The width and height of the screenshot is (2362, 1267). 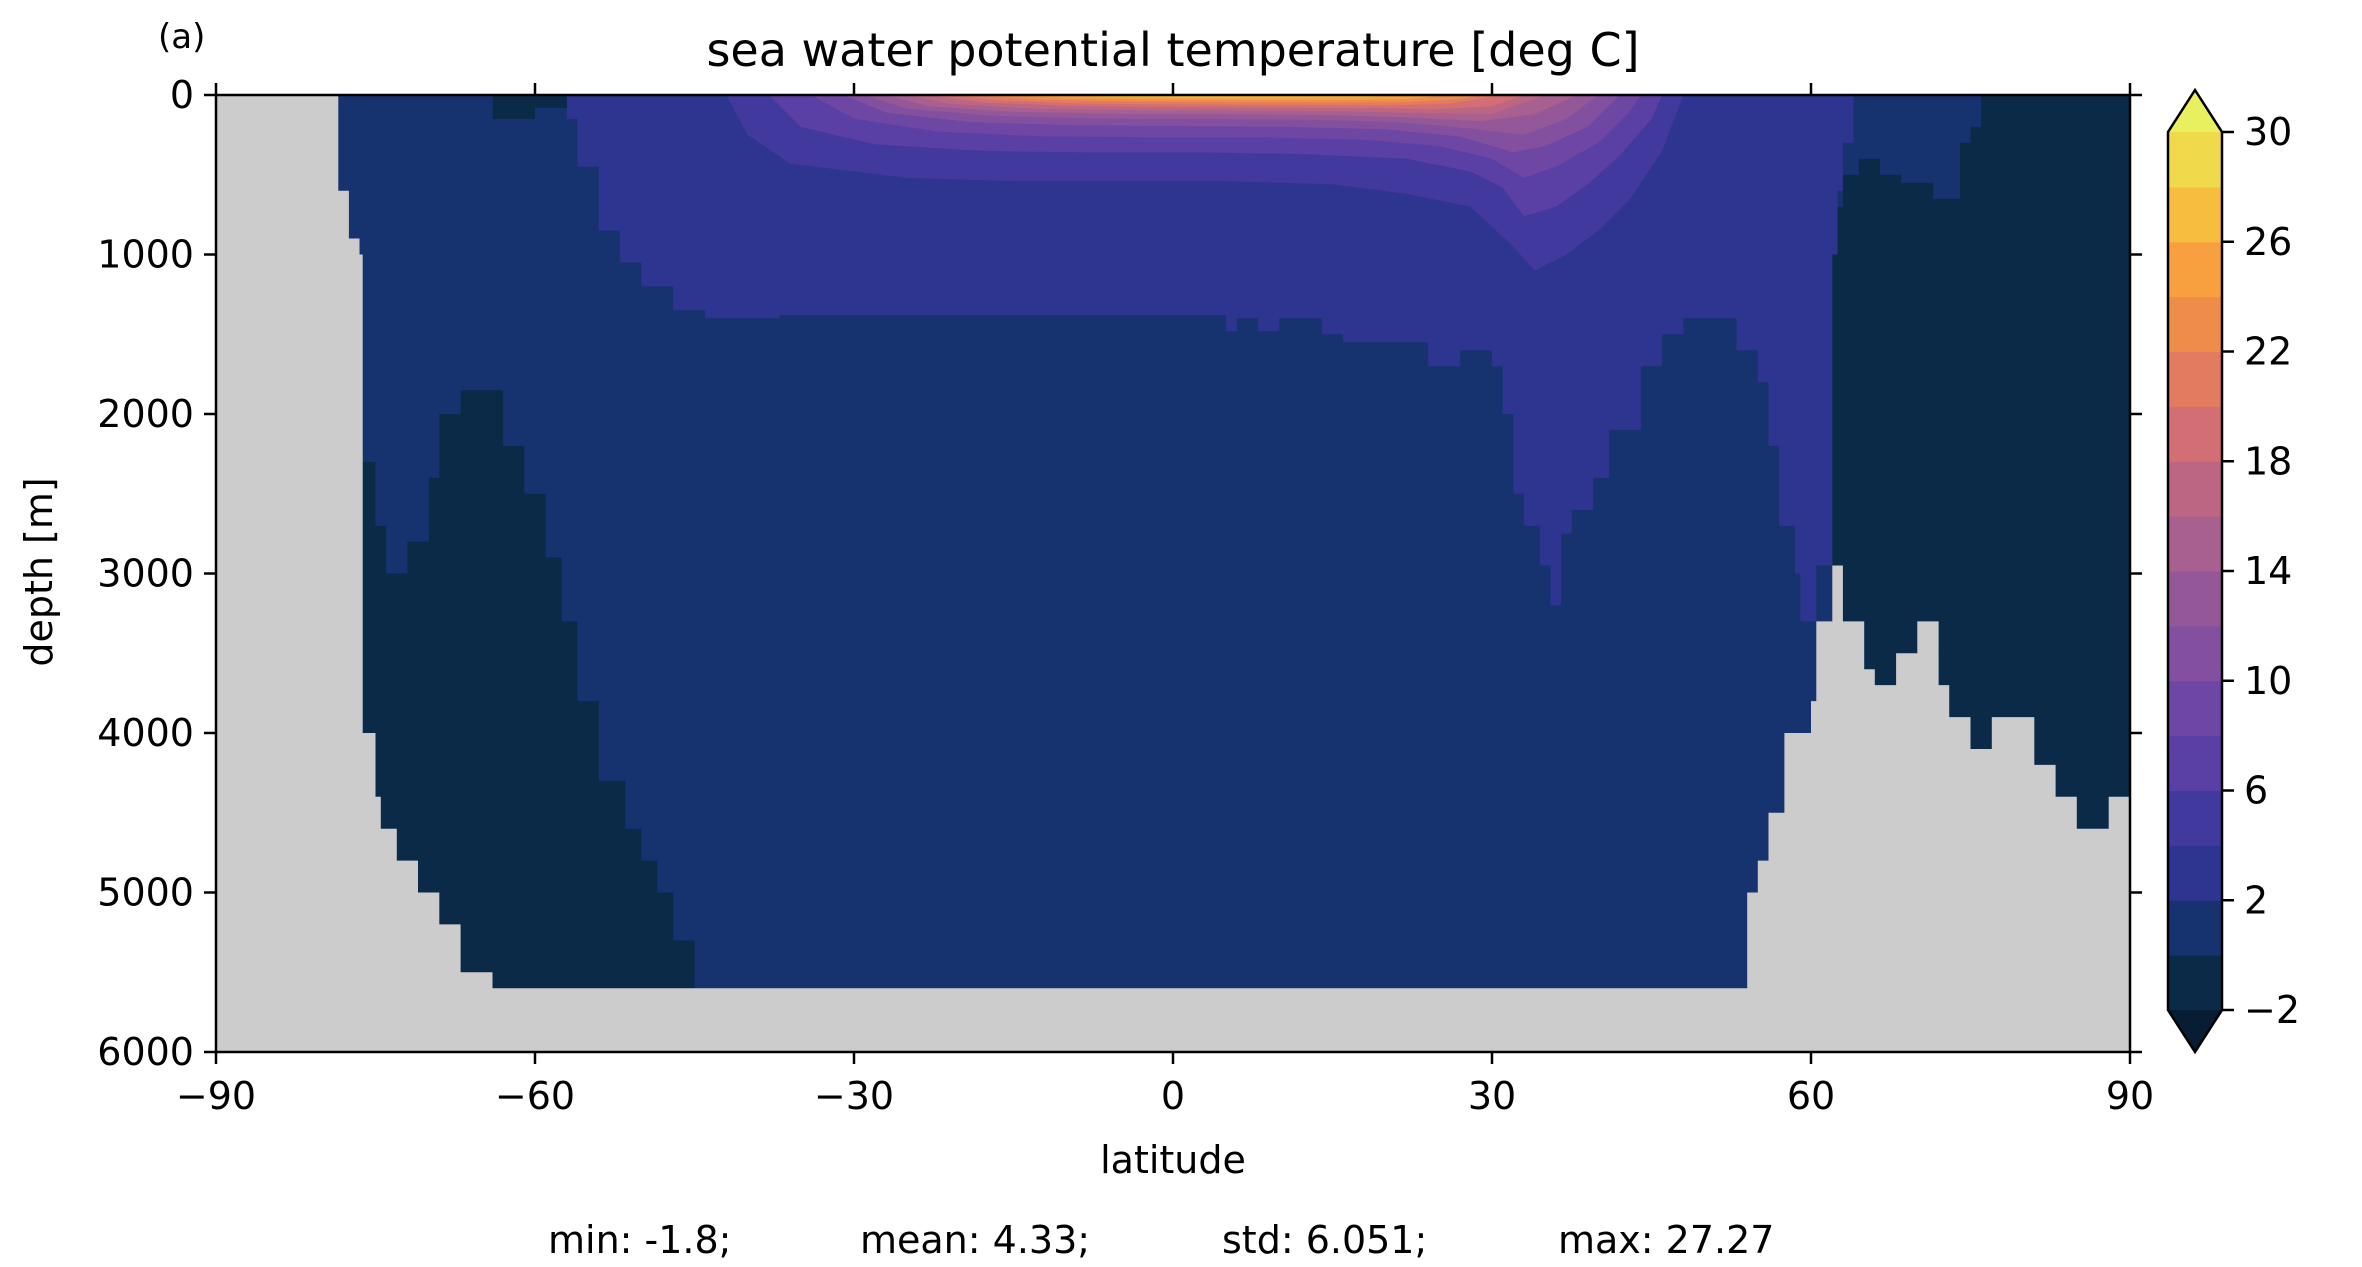 What do you see at coordinates (216, 1096) in the screenshot?
I see `x-tick-label: −90` at bounding box center [216, 1096].